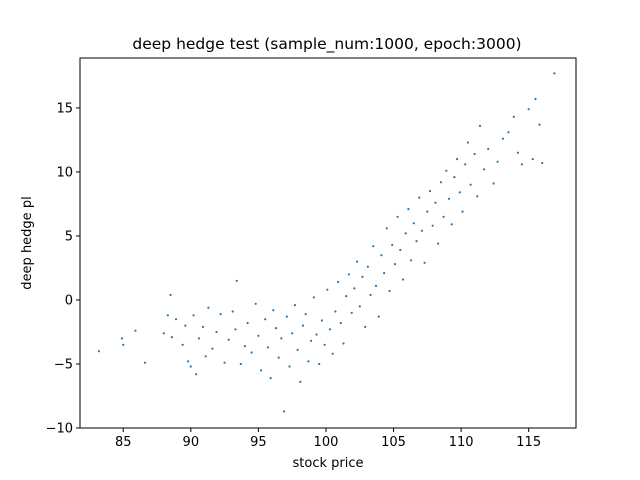  What do you see at coordinates (69, 300) in the screenshot?
I see `y-tick-label: 0` at bounding box center [69, 300].